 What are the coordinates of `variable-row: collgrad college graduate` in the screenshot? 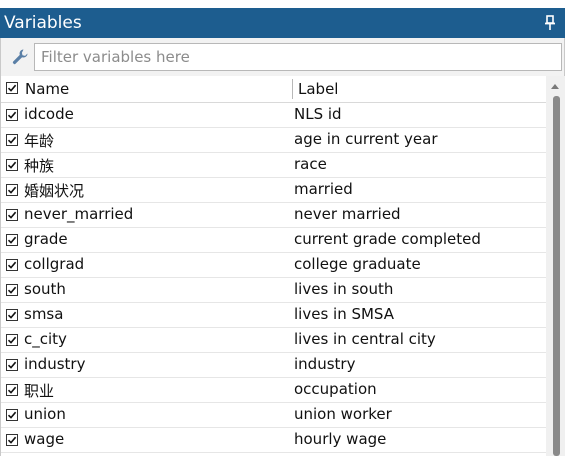 It's located at (273, 265).